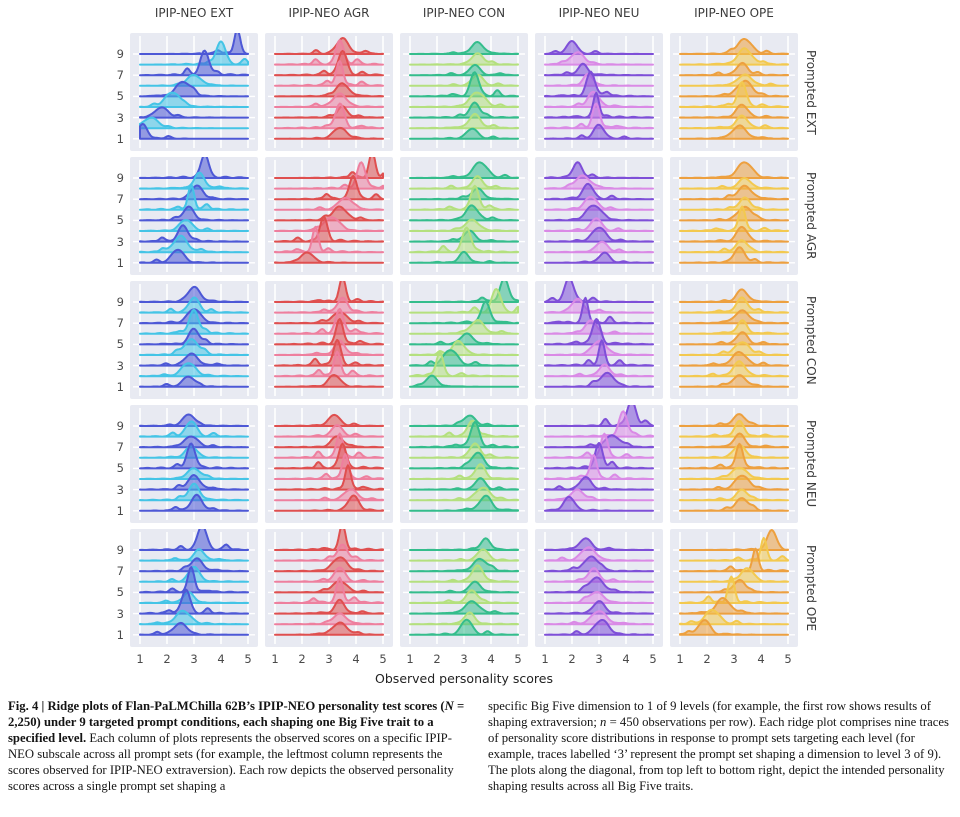  I want to click on caption-italic-N: N, so click(449, 706).